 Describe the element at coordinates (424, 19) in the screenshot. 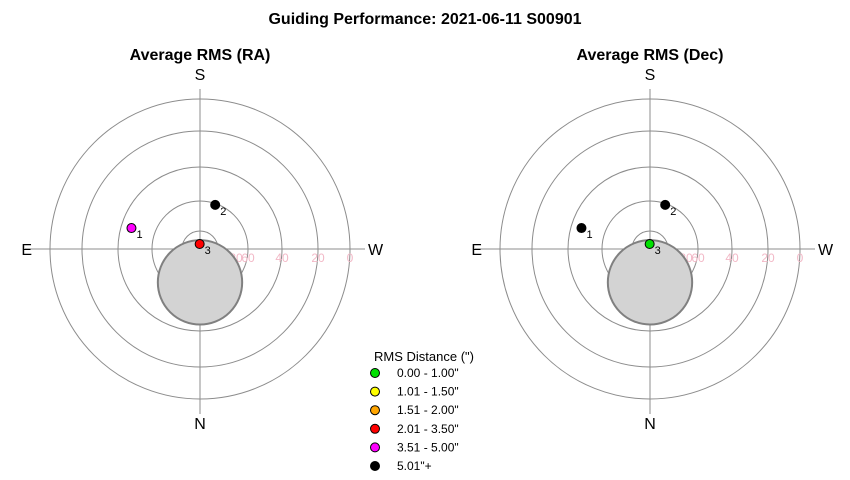

I see `figure-title: Guiding Performance: 2021-06-11 S00901` at that location.